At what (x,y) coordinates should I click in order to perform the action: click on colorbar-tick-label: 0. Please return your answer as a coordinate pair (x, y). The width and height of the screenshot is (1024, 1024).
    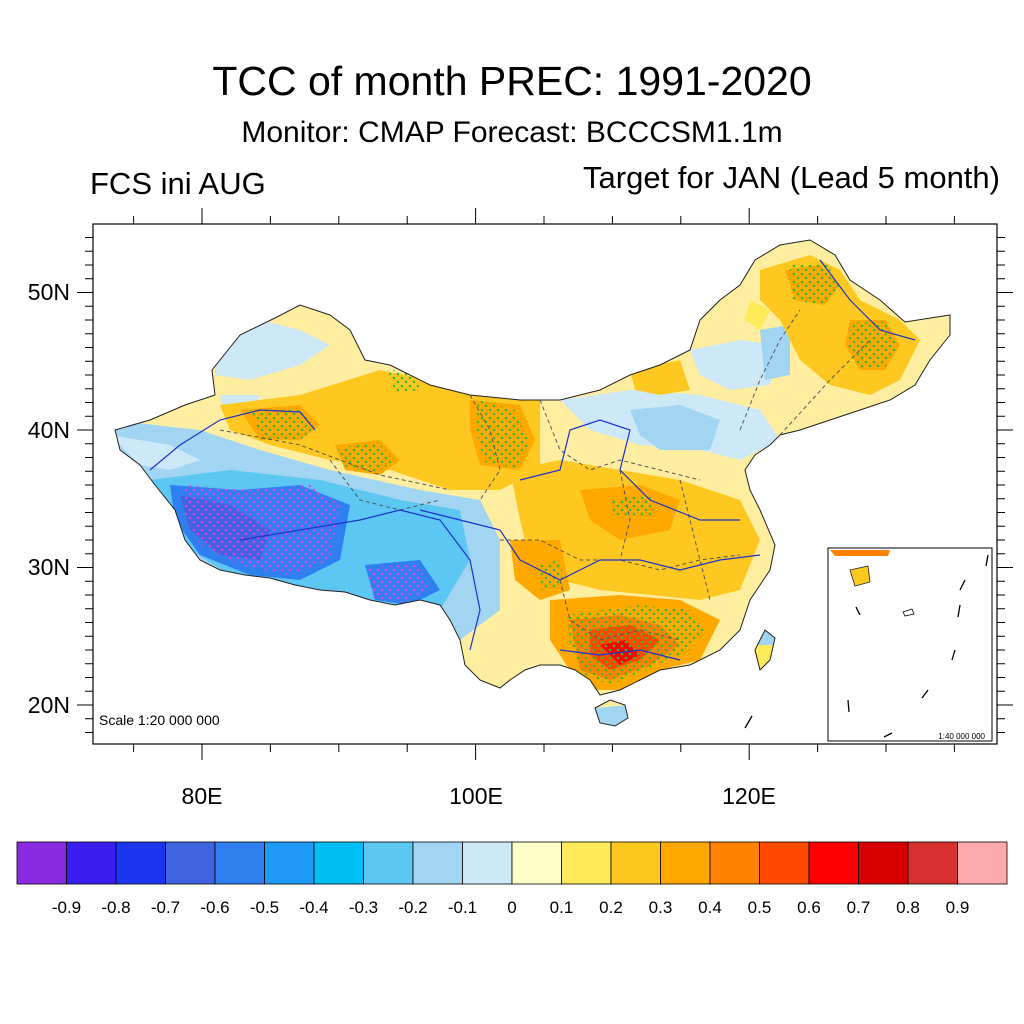
    Looking at the image, I should click on (511, 907).